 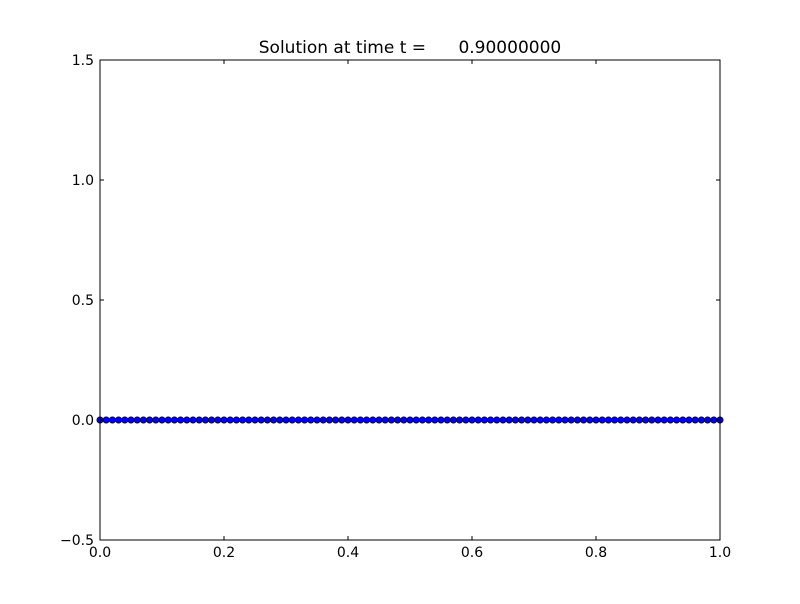 I want to click on y-tick-label: −0.5, so click(x=77, y=541).